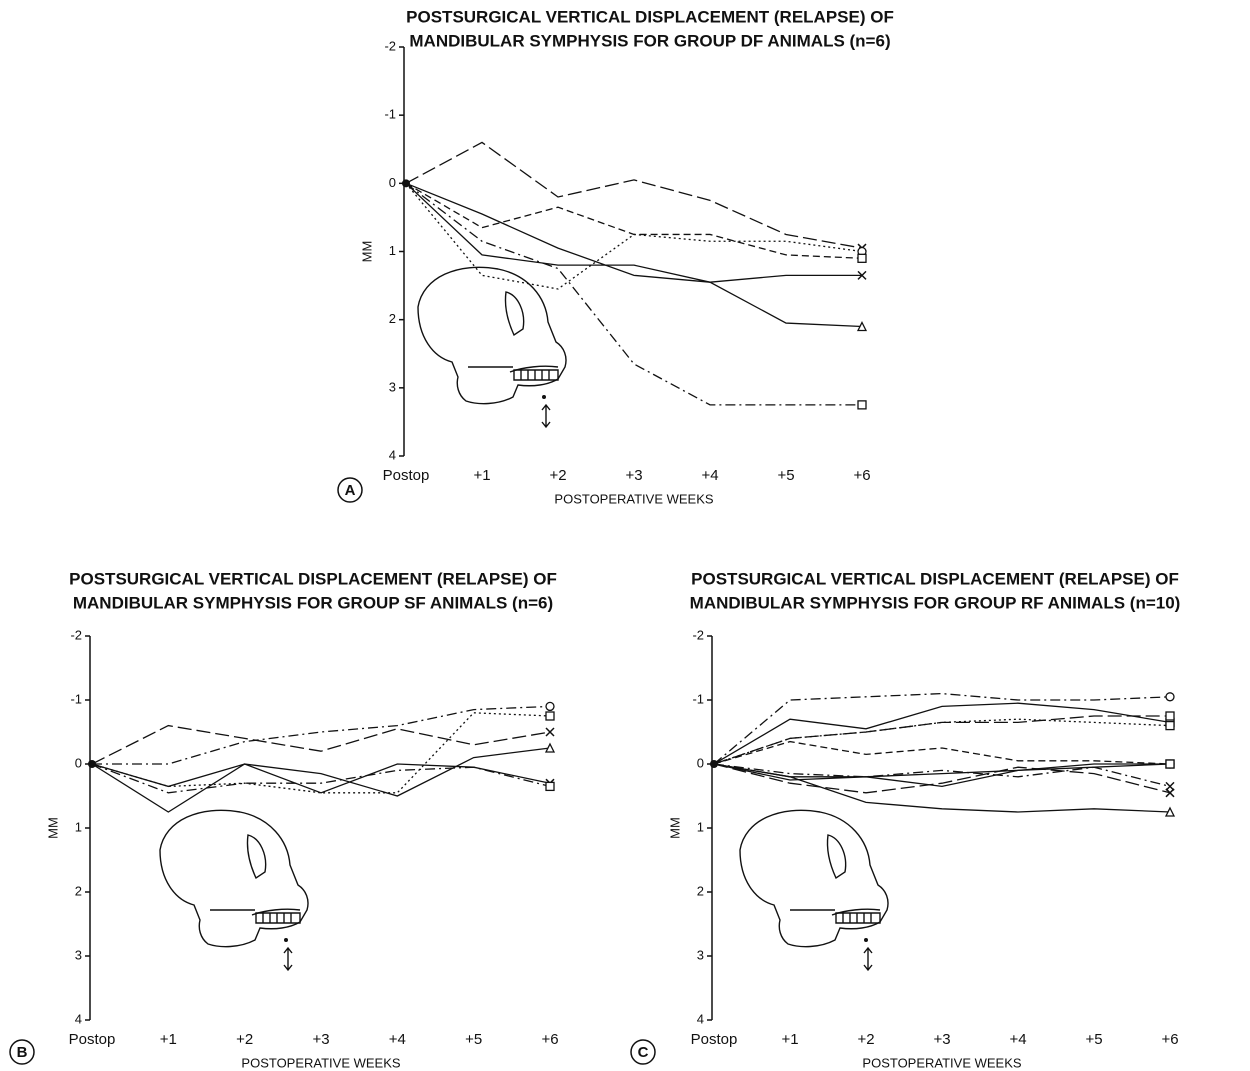 This screenshot has width=1250, height=1071. I want to click on panel-label: C, so click(643, 1052).